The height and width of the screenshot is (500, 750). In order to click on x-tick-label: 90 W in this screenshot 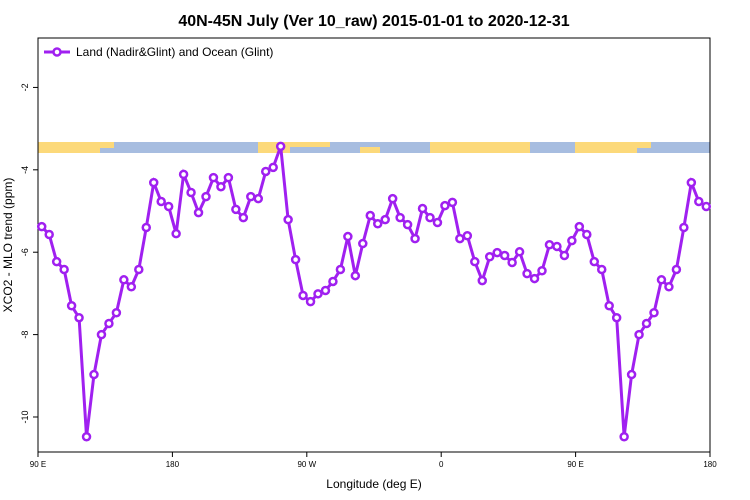, I will do `click(306, 464)`.